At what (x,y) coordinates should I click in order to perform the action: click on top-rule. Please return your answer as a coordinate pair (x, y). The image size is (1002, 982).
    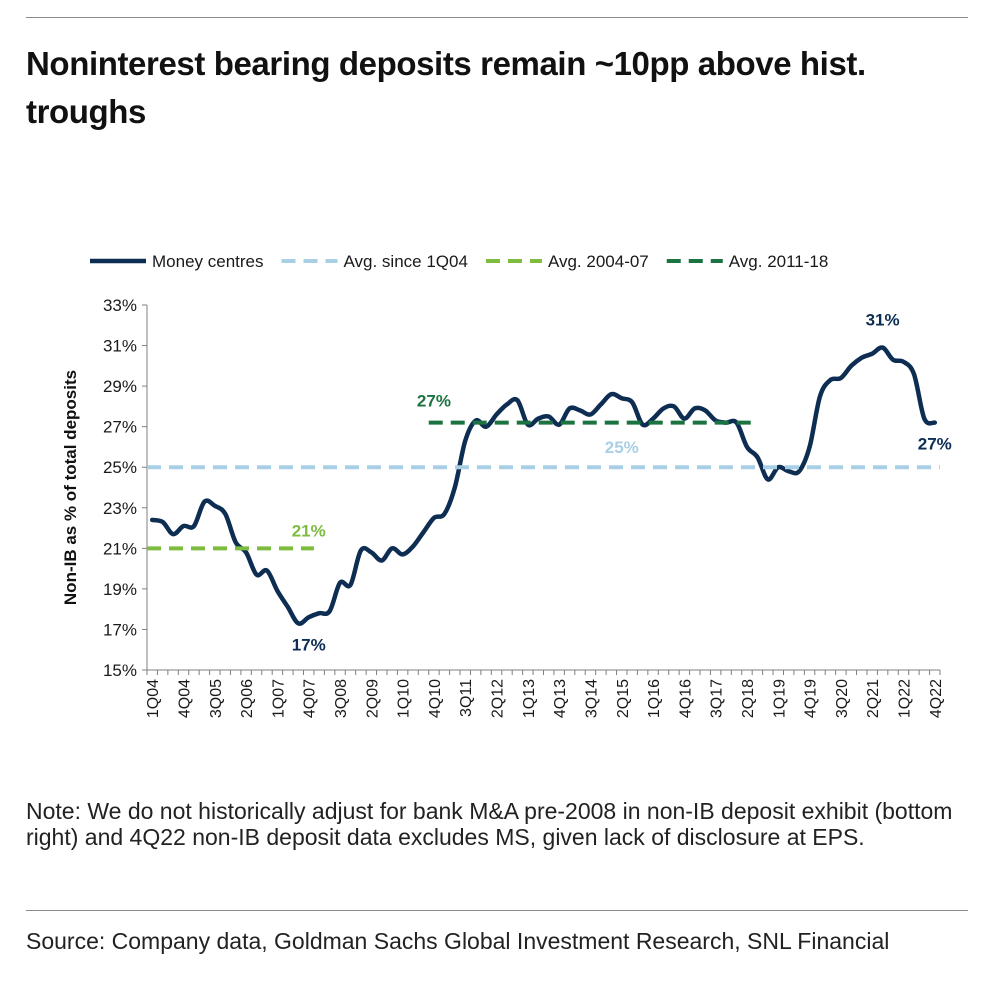
    Looking at the image, I should click on (497, 17).